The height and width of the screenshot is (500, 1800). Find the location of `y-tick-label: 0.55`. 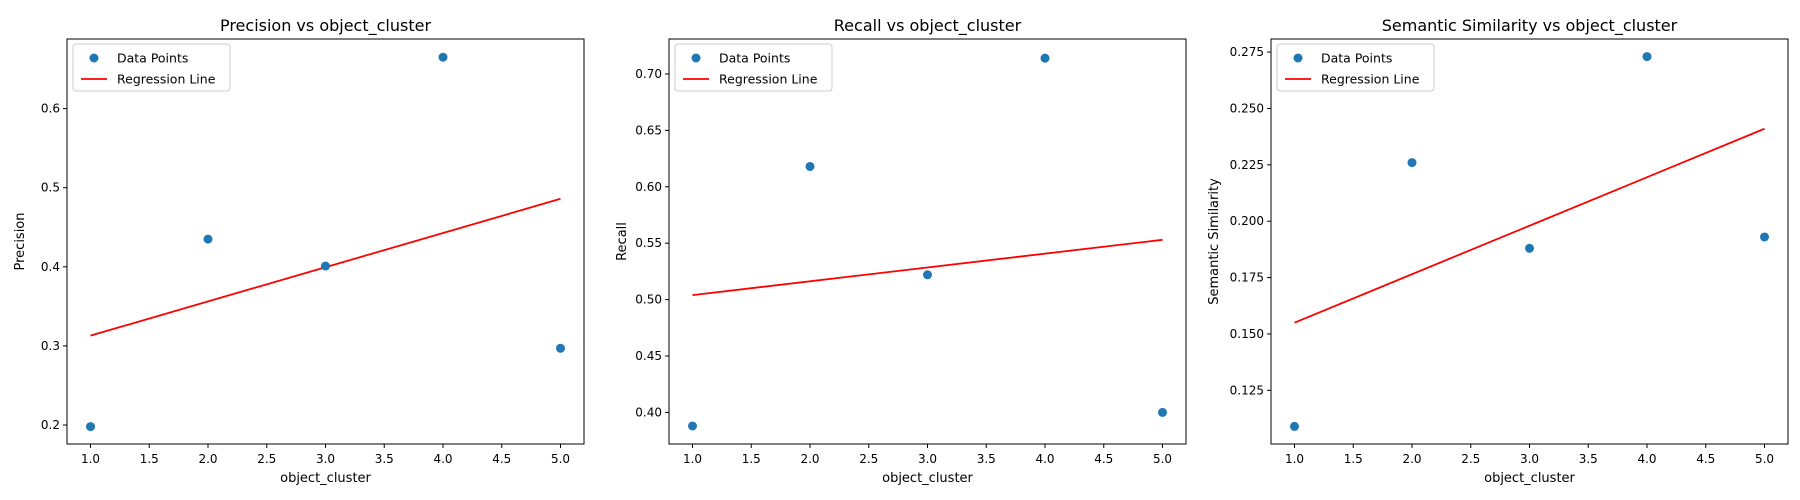

y-tick-label: 0.55 is located at coordinates (648, 243).